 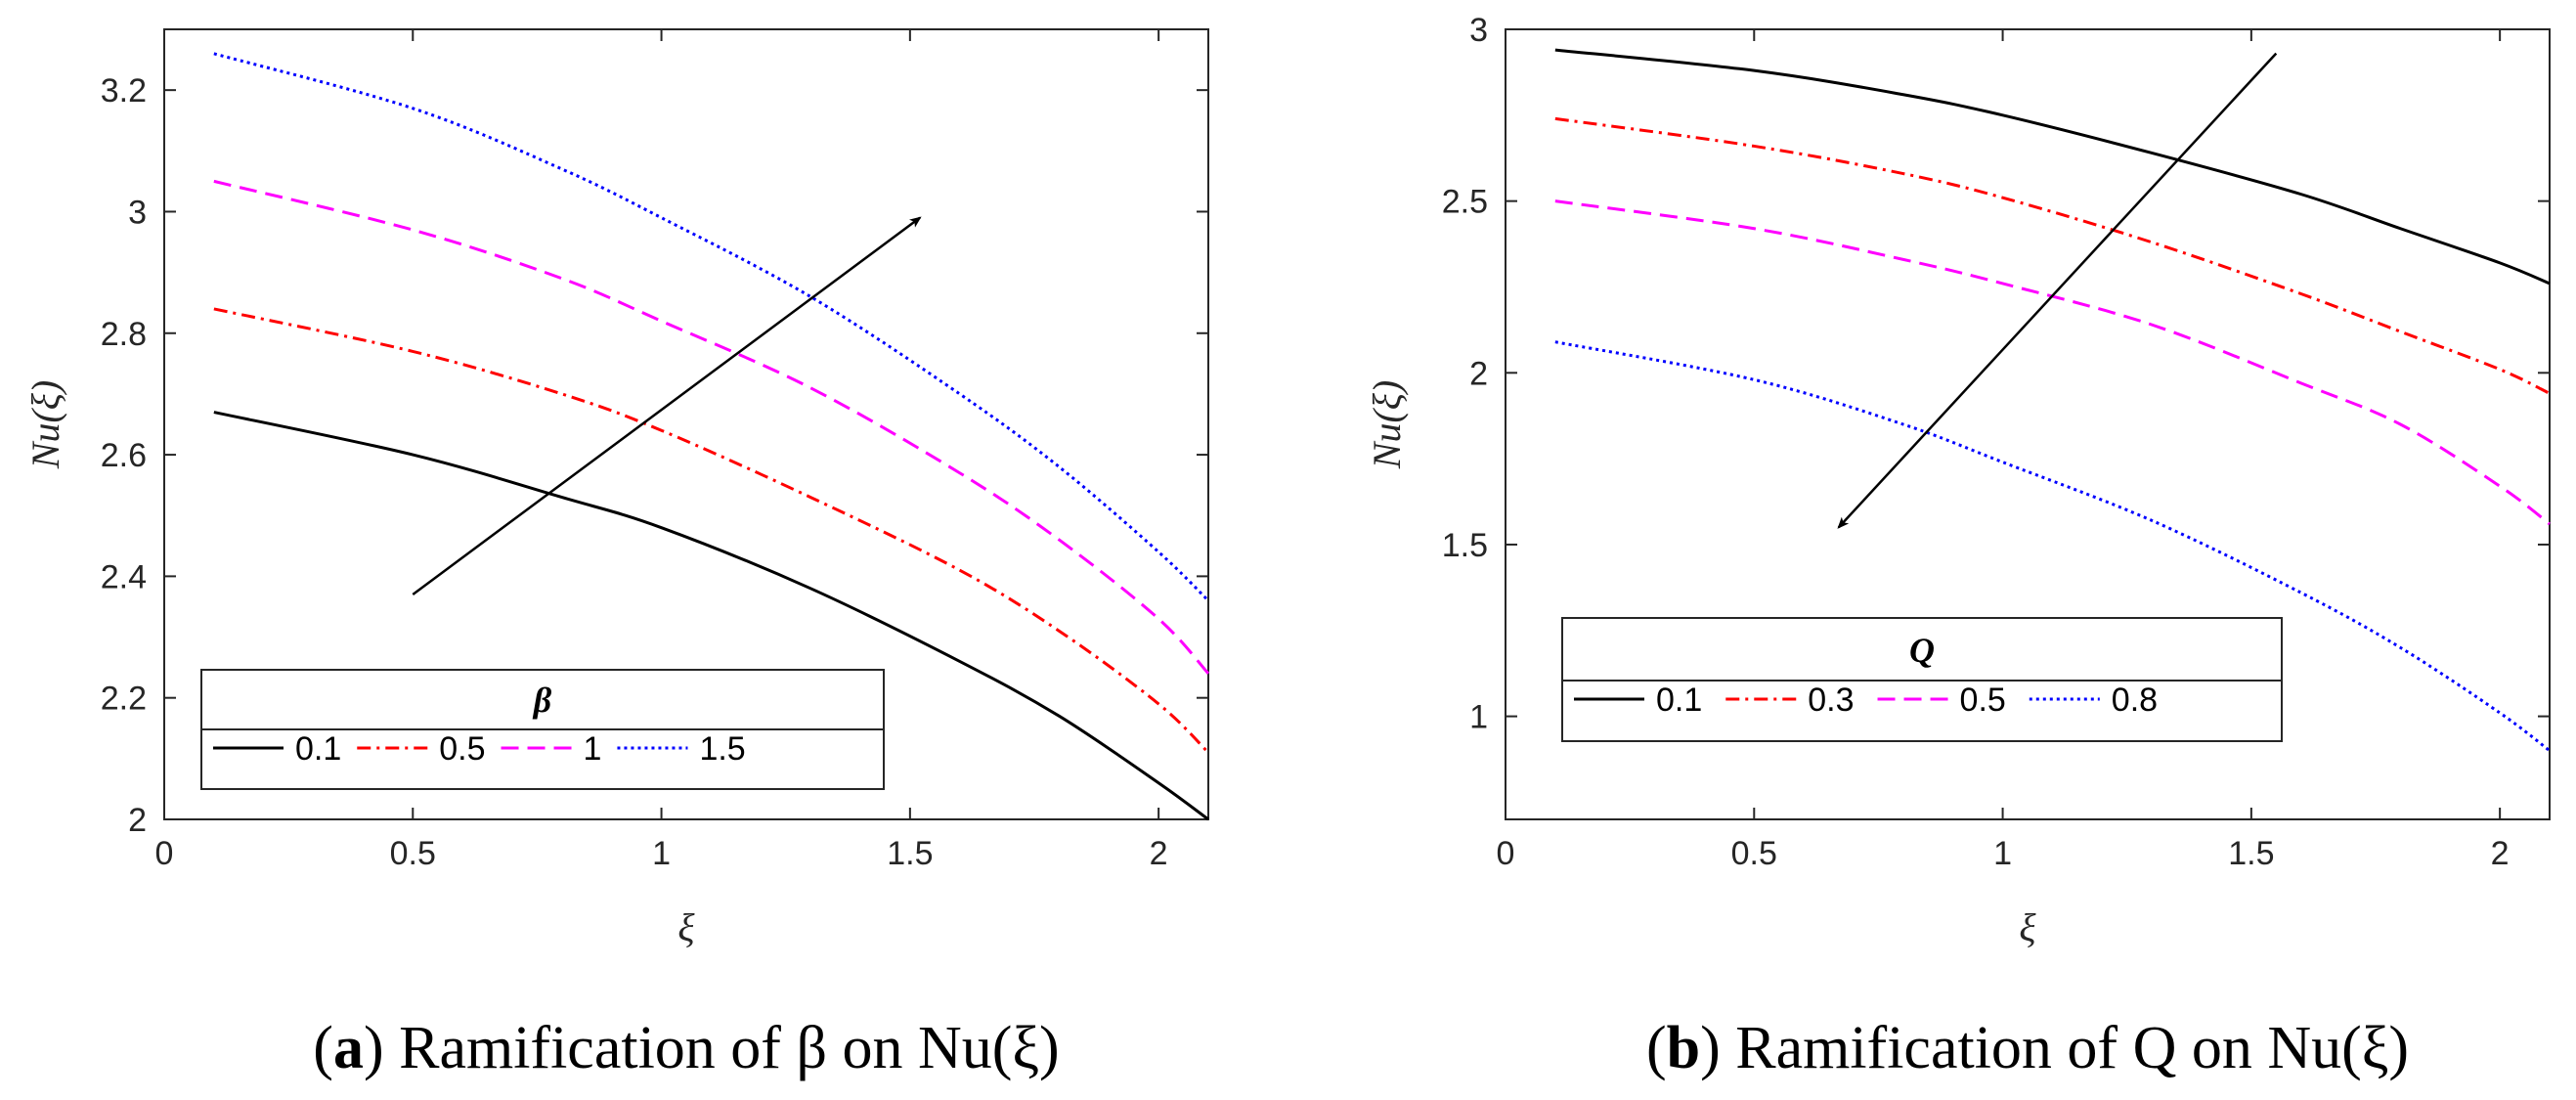 I want to click on caption-a-close: ), so click(x=374, y=1048).